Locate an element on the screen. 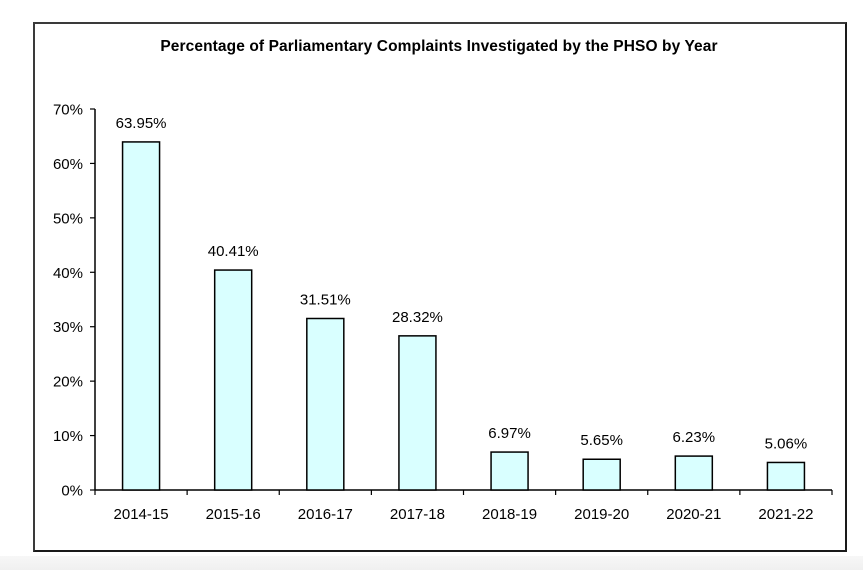 The width and height of the screenshot is (863, 570). data-label: 31.51% is located at coordinates (325, 299).